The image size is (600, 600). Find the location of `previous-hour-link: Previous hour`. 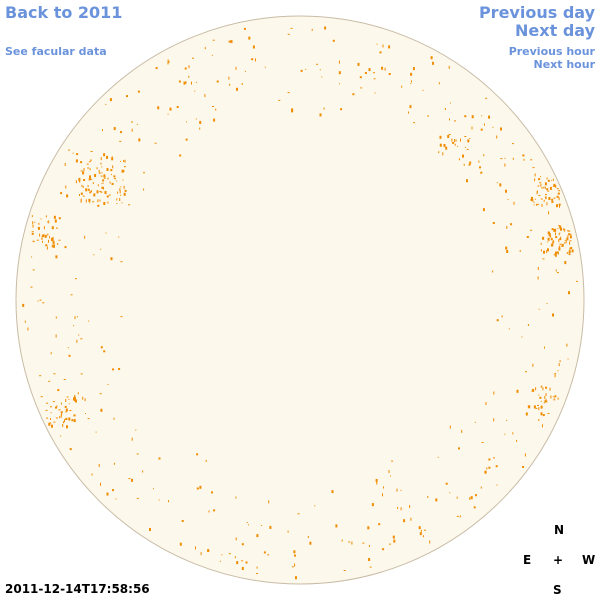

previous-hour-link: Previous hour is located at coordinates (551, 51).